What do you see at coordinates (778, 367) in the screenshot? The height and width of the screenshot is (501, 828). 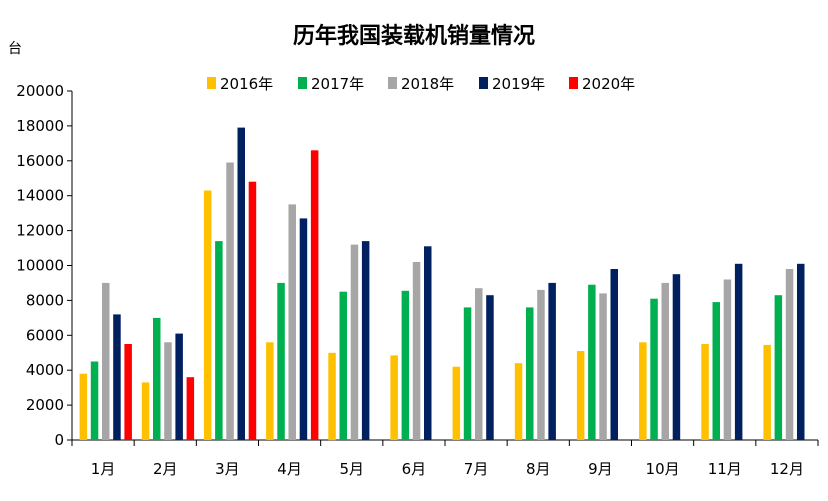 I see `bar-2017年-12月` at bounding box center [778, 367].